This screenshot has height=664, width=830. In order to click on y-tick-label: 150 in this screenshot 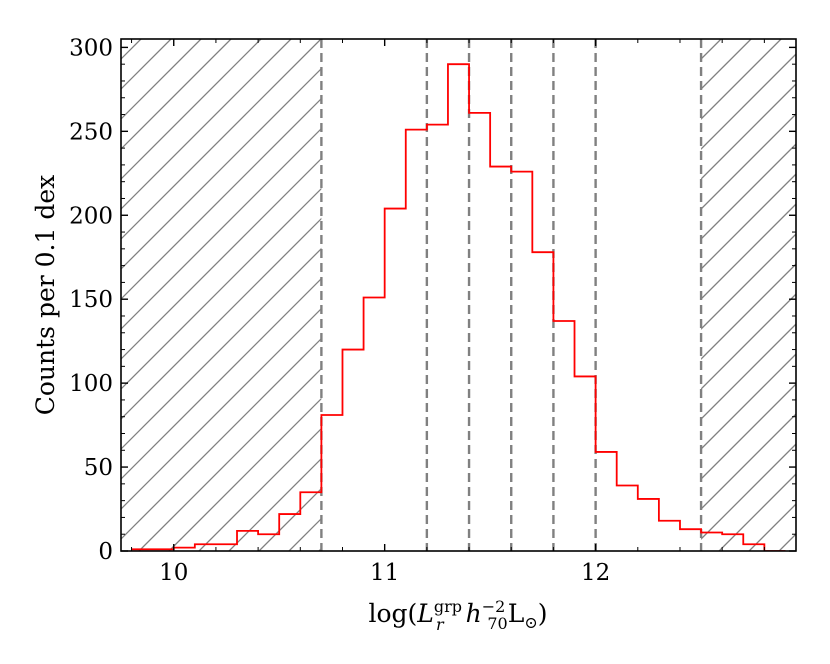, I will do `click(91, 300)`.